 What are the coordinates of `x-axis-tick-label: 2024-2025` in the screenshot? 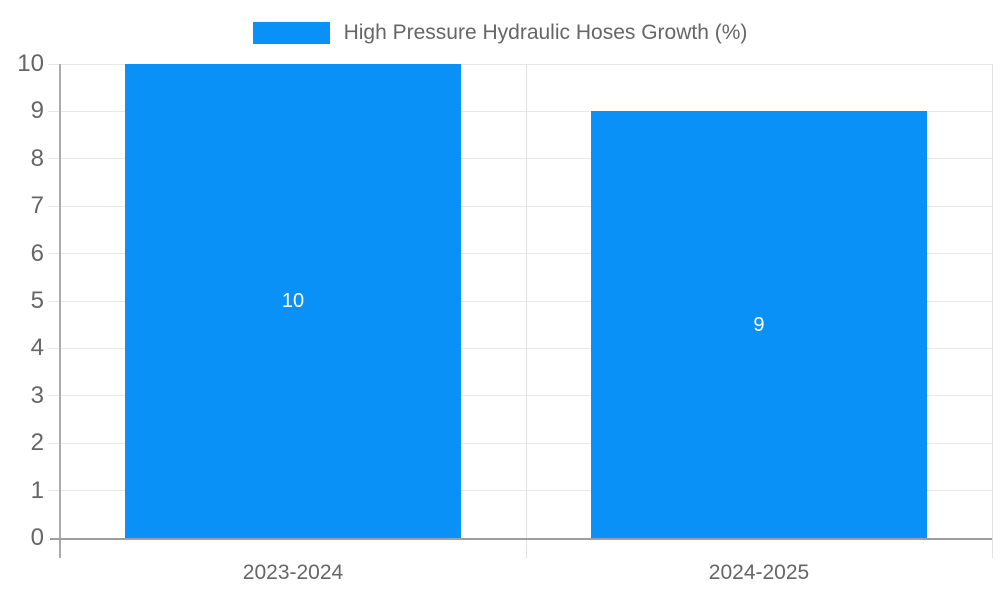 It's located at (759, 572).